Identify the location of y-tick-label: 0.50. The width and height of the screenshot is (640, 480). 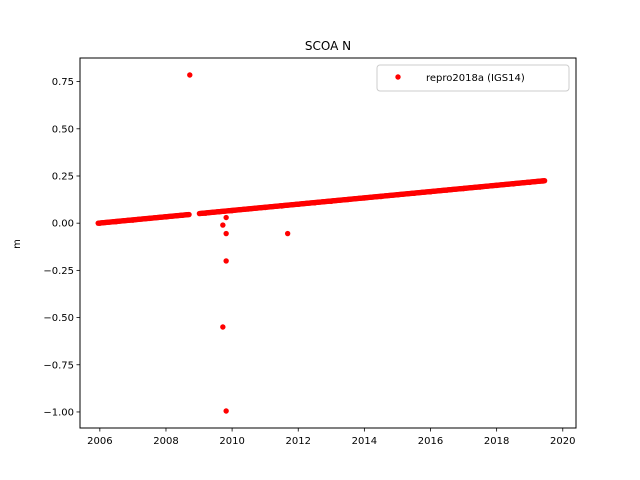
(63, 129).